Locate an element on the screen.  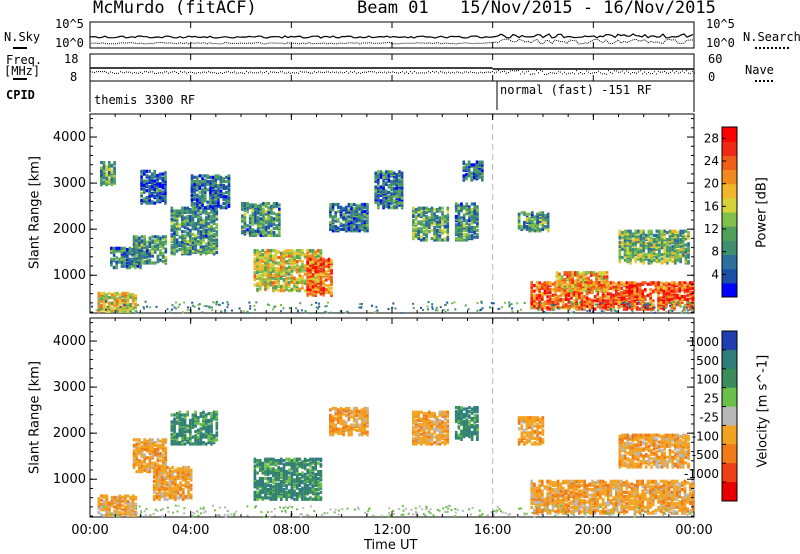
nsearch-label: N.Search is located at coordinates (771, 37).